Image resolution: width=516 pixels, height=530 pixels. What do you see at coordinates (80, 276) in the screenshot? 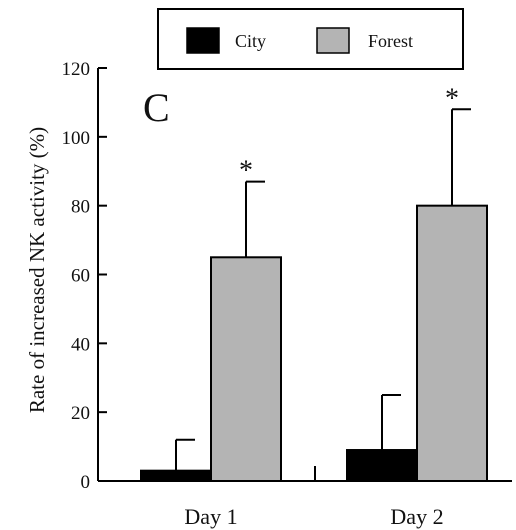
I see `y-tick-label-60: 60` at bounding box center [80, 276].